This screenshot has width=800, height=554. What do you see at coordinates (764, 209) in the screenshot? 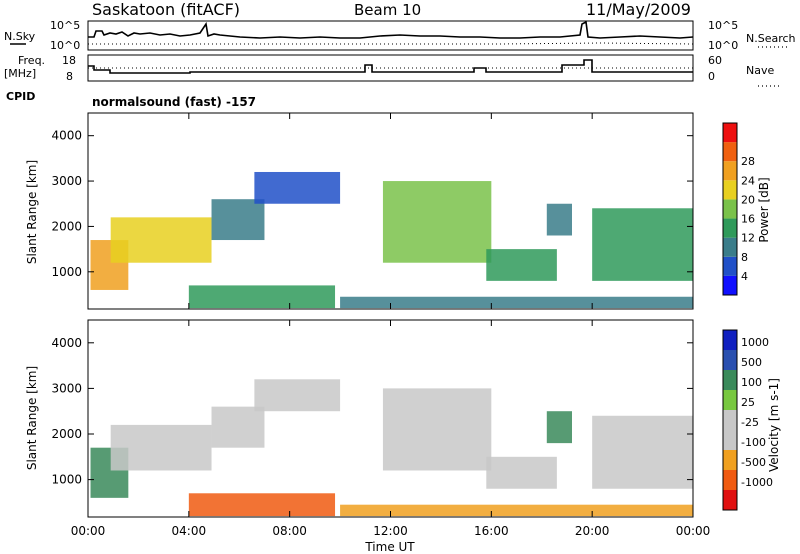
I see `power-colorbar-label: Power [dB]` at bounding box center [764, 209].